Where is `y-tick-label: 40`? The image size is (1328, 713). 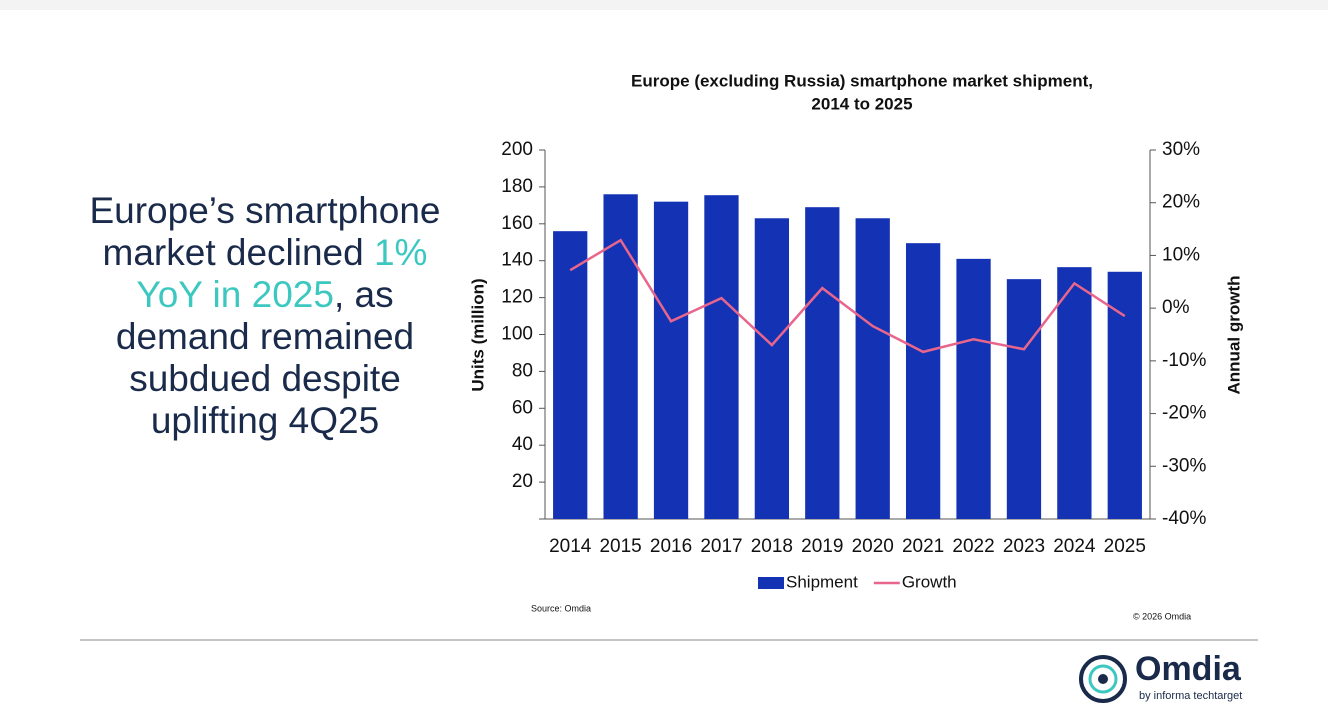
y-tick-label: 40 is located at coordinates (522, 444).